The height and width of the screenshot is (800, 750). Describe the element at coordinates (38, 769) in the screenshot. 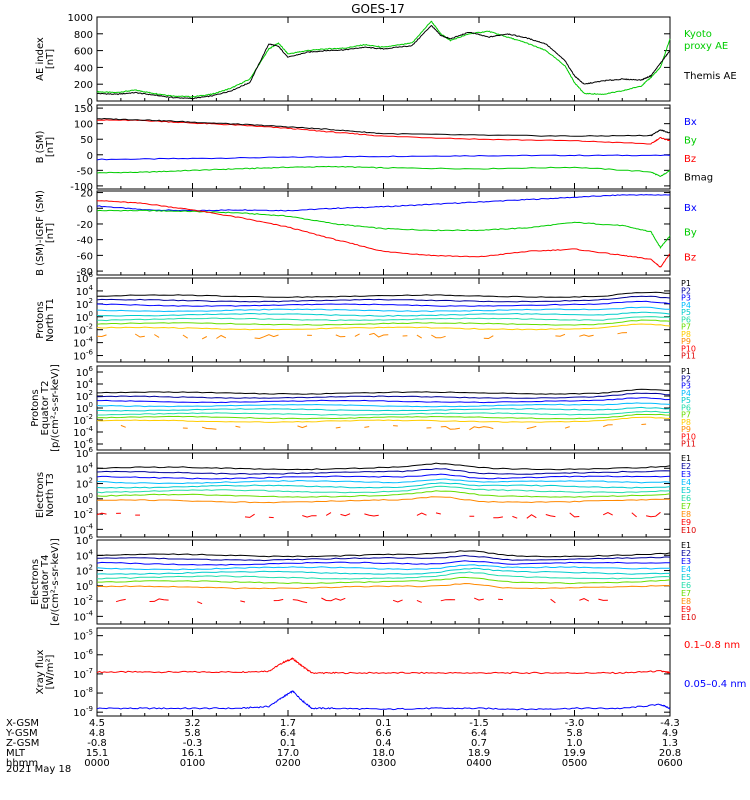

I see `date-label: 2021 May 18` at that location.